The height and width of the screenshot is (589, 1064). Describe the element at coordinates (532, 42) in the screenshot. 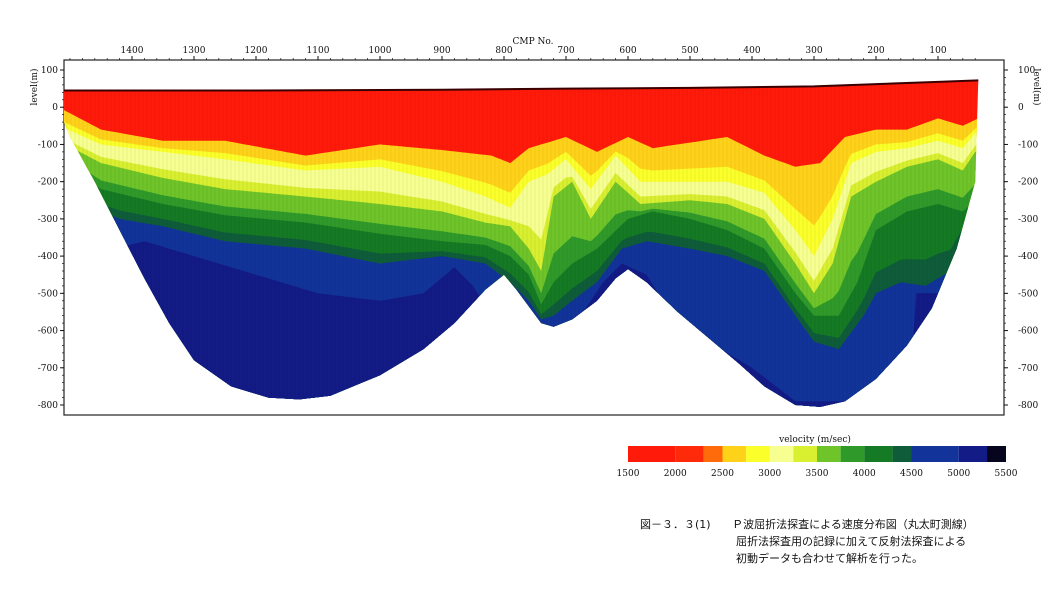

I see `x-axis-title: CMP No.` at that location.